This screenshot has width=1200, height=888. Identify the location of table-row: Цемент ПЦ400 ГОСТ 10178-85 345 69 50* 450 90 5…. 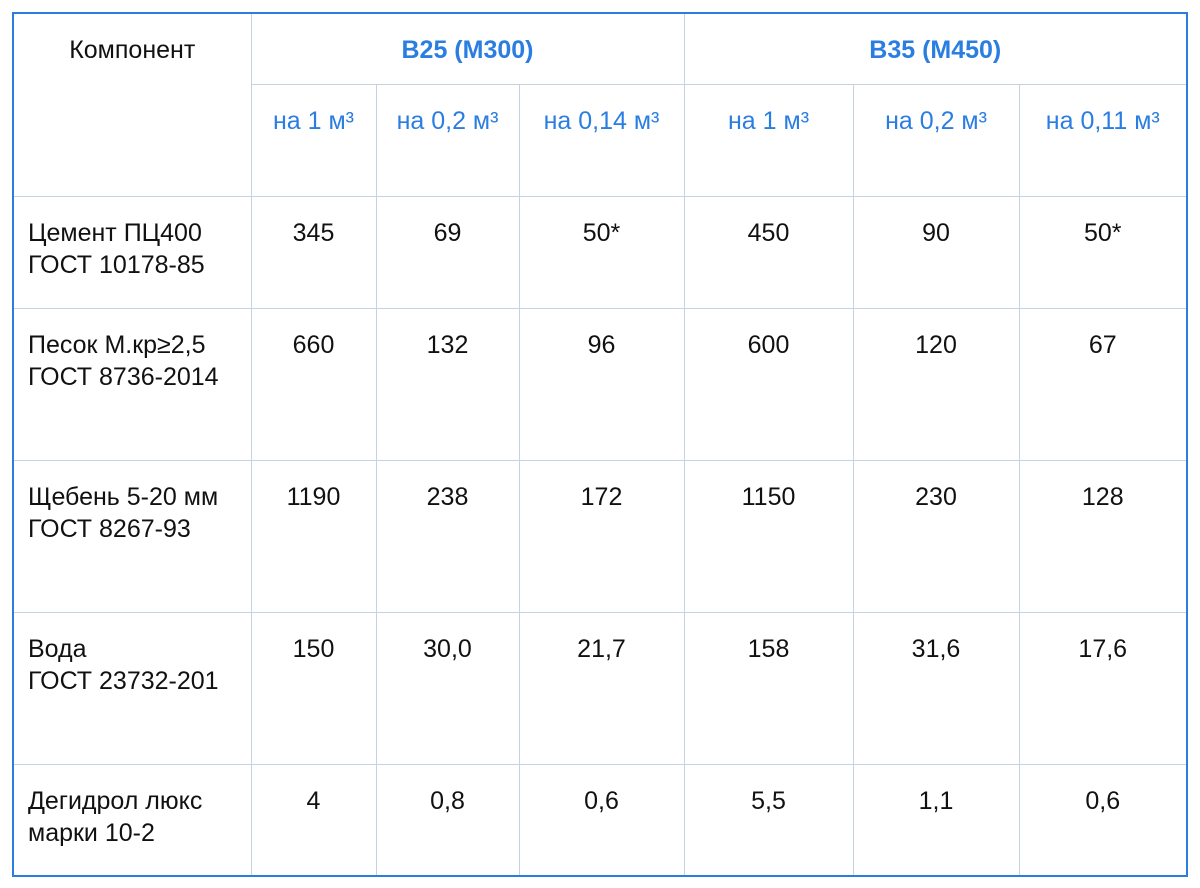
(600, 252).